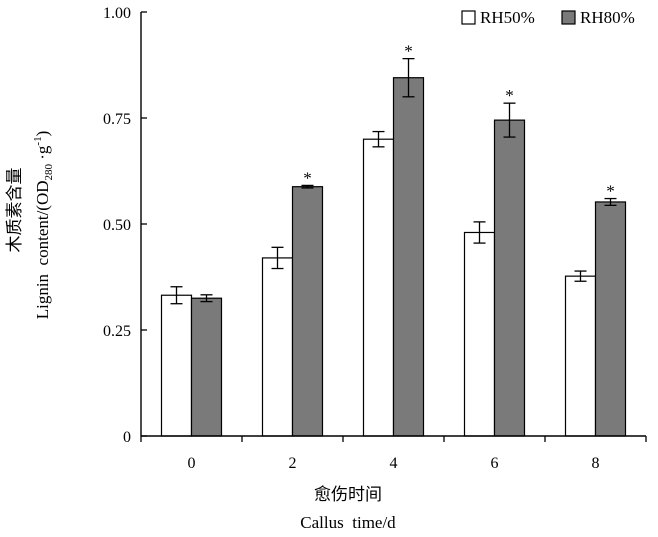 This screenshot has height=537, width=658. I want to click on legend: RH50% RH80%, so click(548, 17).